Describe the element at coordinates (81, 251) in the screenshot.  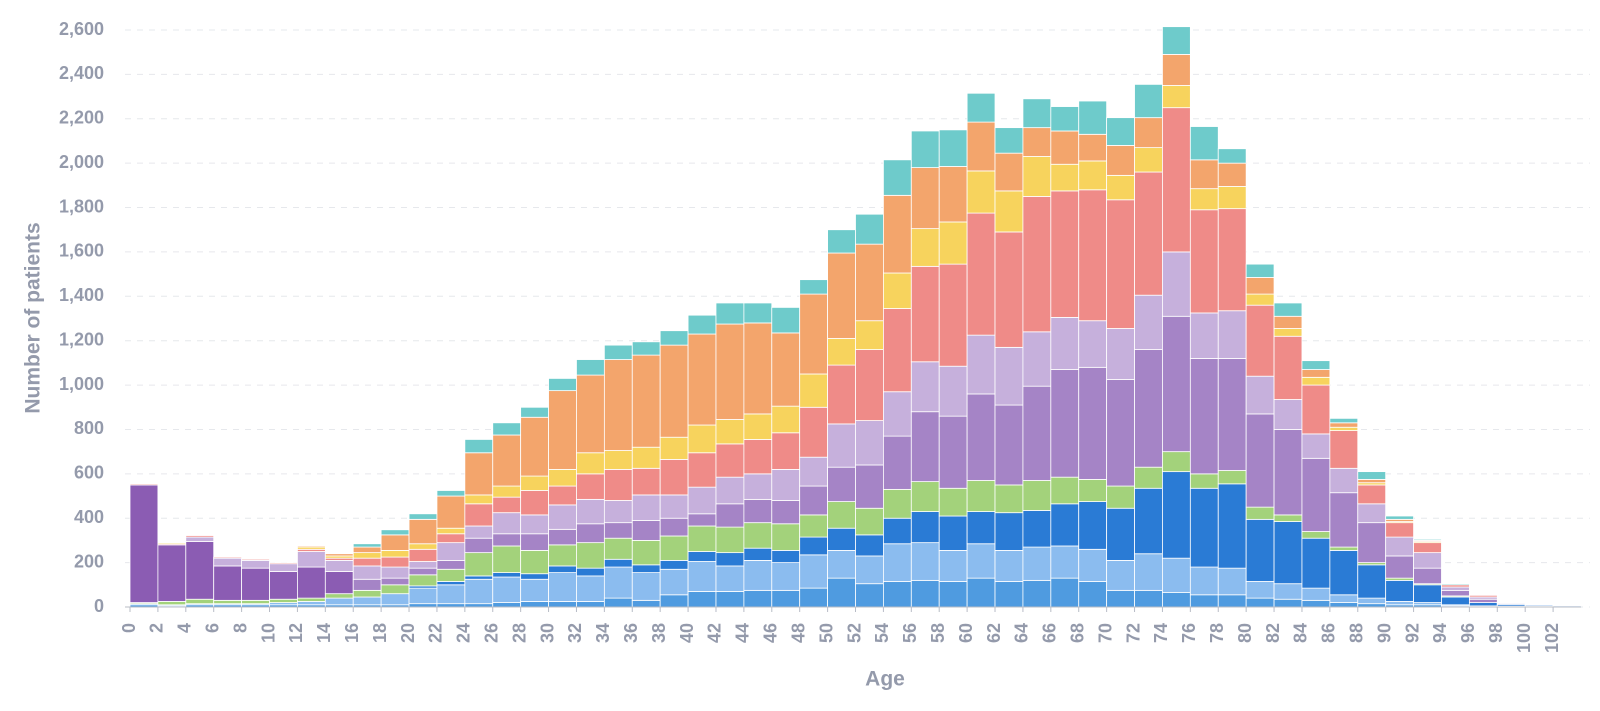
I see `y-tick-label: 1,600` at that location.